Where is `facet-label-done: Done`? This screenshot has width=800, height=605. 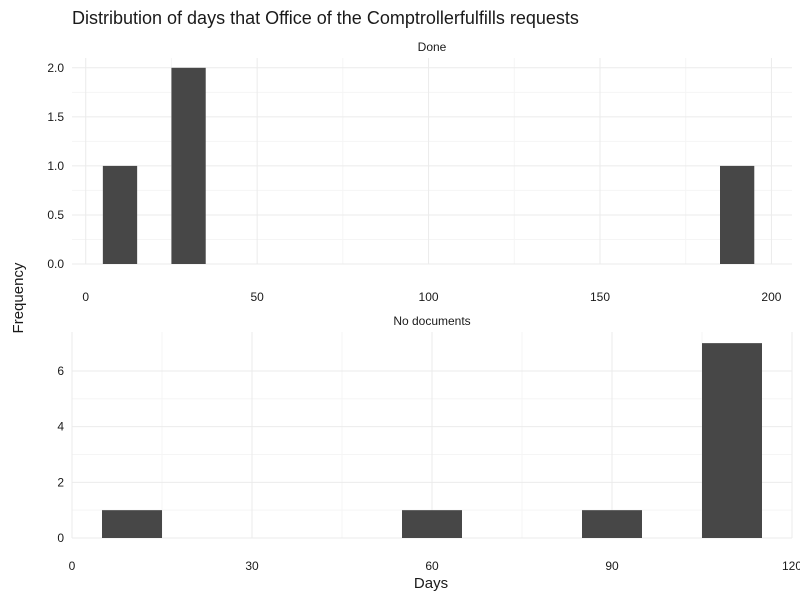
facet-label-done: Done is located at coordinates (432, 47).